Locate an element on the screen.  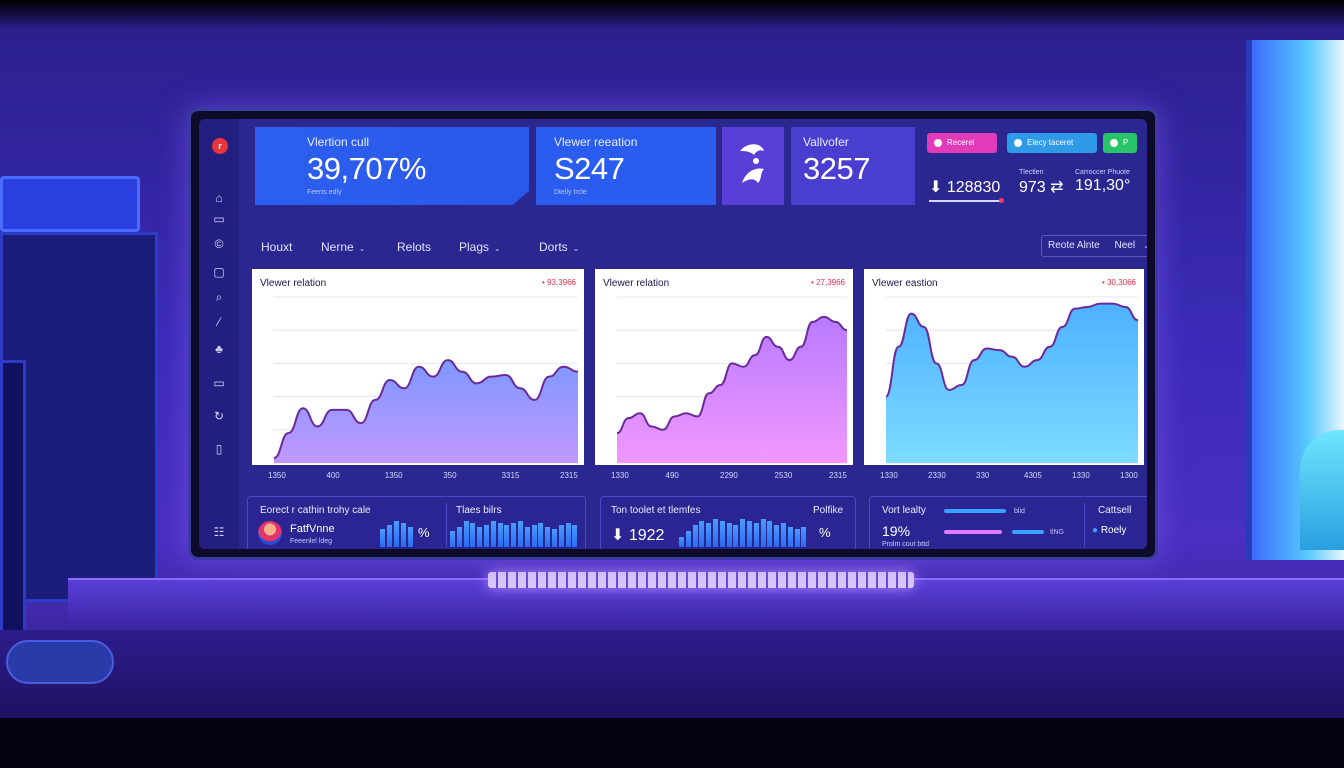
nav-item-home: Houxt is located at coordinates (276, 247).